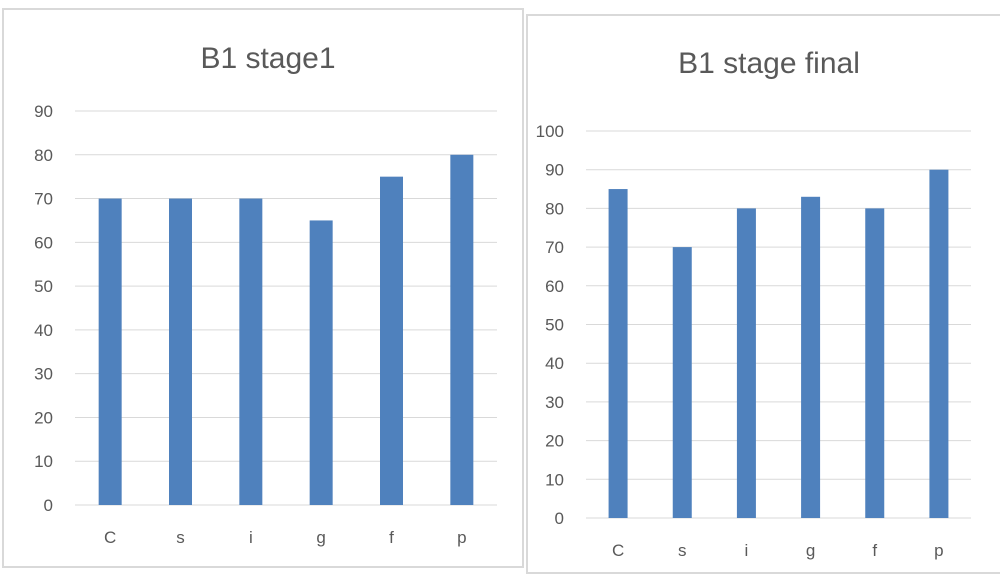  I want to click on chart-title: B1 stage1, so click(267, 58).